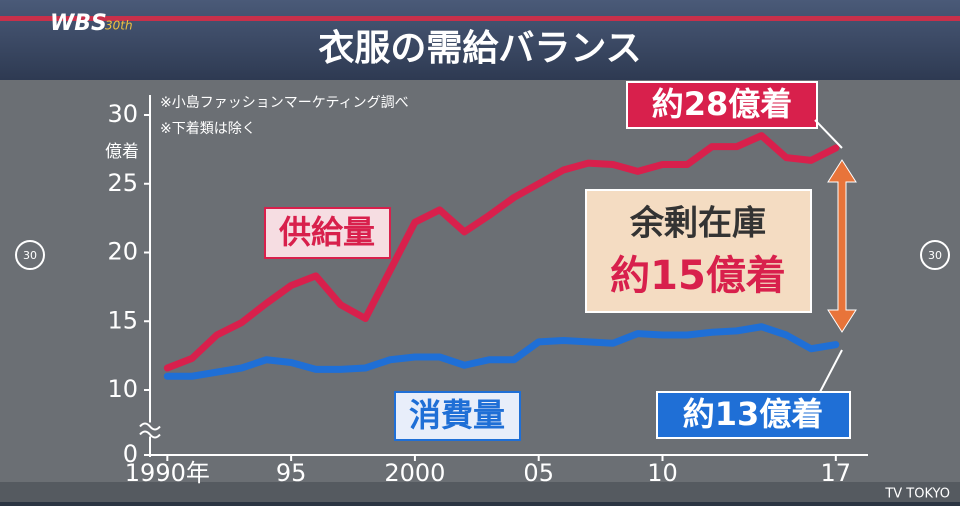 Image resolution: width=960 pixels, height=506 pixels. Describe the element at coordinates (122, 183) in the screenshot. I see `y-tick-label: 25` at that location.